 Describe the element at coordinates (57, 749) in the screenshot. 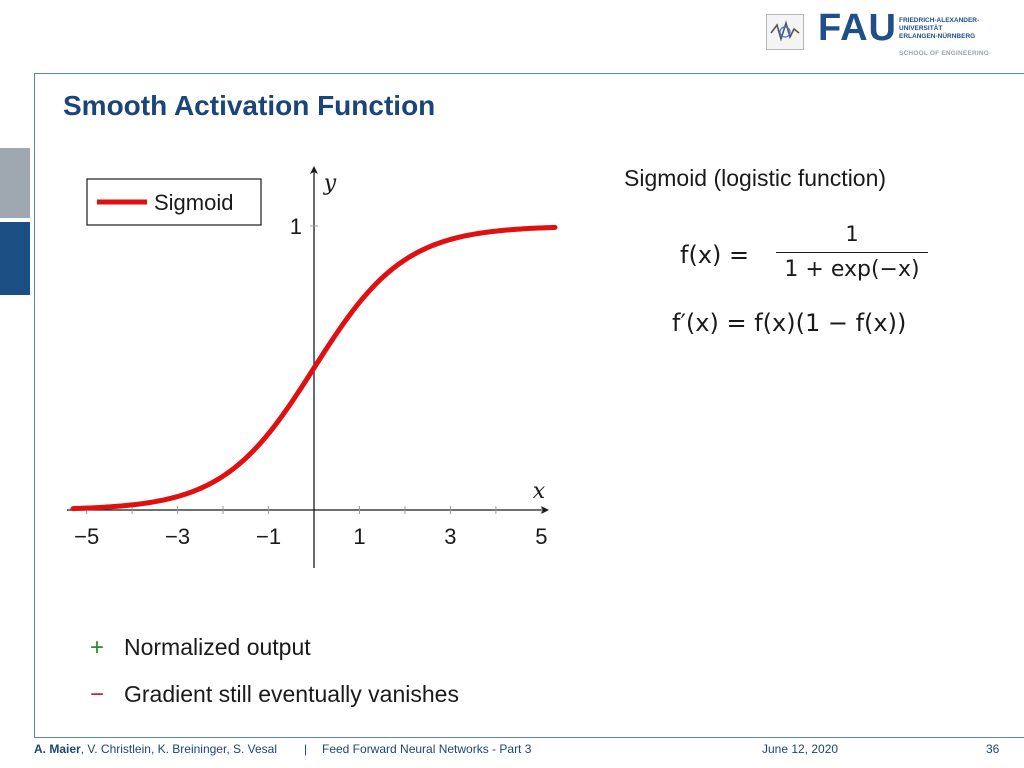

I see `footer-lead-author: A. Maier` at that location.